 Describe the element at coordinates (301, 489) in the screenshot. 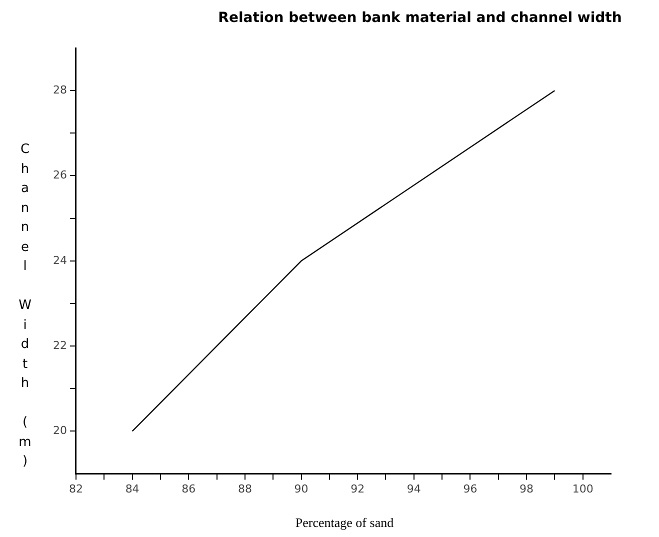

I see `x-tick-label: 90` at that location.